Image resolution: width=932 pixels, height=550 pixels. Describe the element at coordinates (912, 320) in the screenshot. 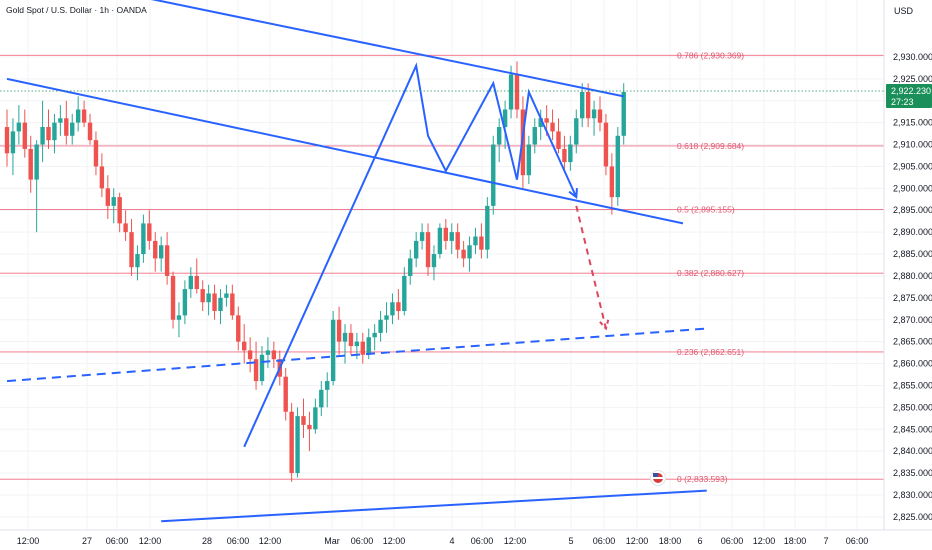

I see `price-tick-label: 2,870.000` at that location.